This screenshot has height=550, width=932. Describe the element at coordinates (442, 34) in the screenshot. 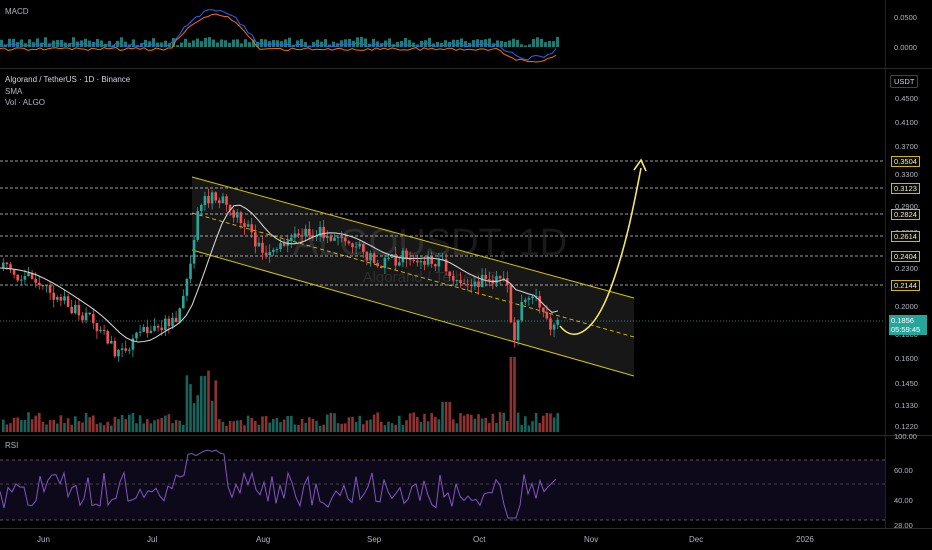

I see `macd-pane: MACD` at that location.